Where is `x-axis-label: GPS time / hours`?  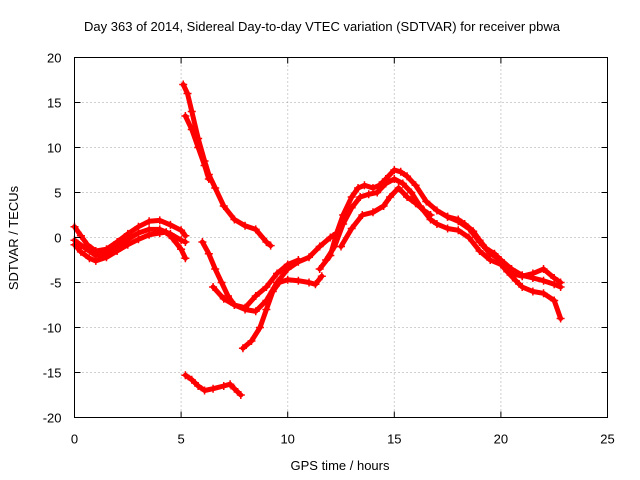
x-axis-label: GPS time / hours is located at coordinates (340, 465).